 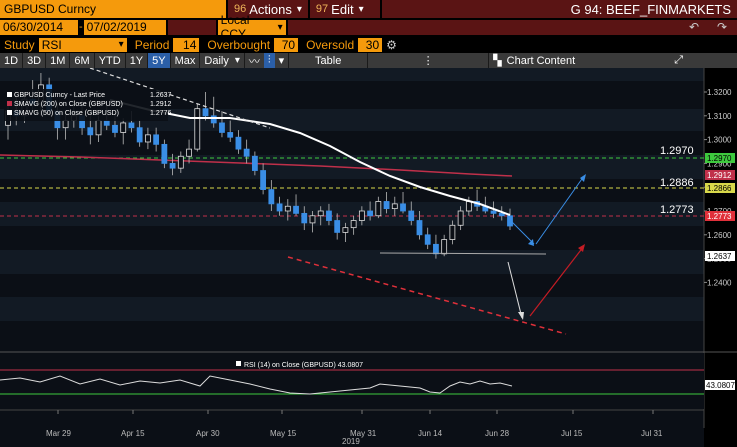 I want to click on legend-swatch, so click(x=9, y=112).